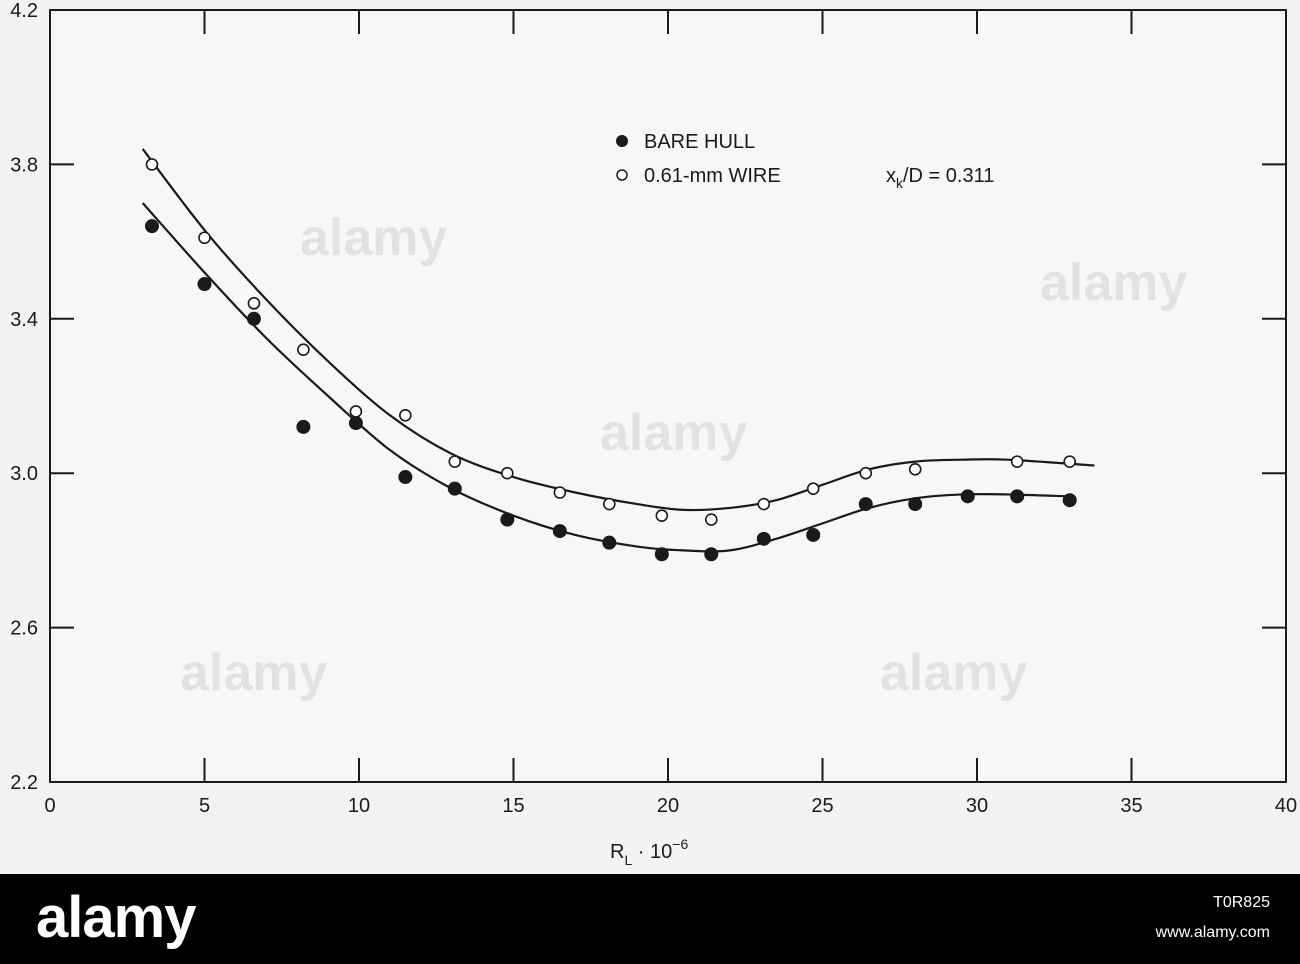 This screenshot has height=964, width=1300. What do you see at coordinates (822, 806) in the screenshot?
I see `x-tick-label: 25` at bounding box center [822, 806].